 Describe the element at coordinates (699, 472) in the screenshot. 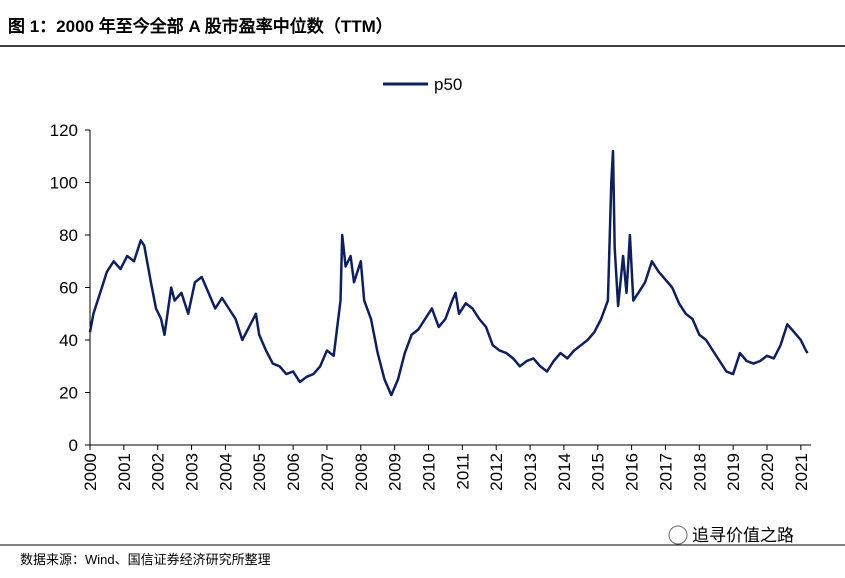

I see `x-tick-label: 2018` at that location.